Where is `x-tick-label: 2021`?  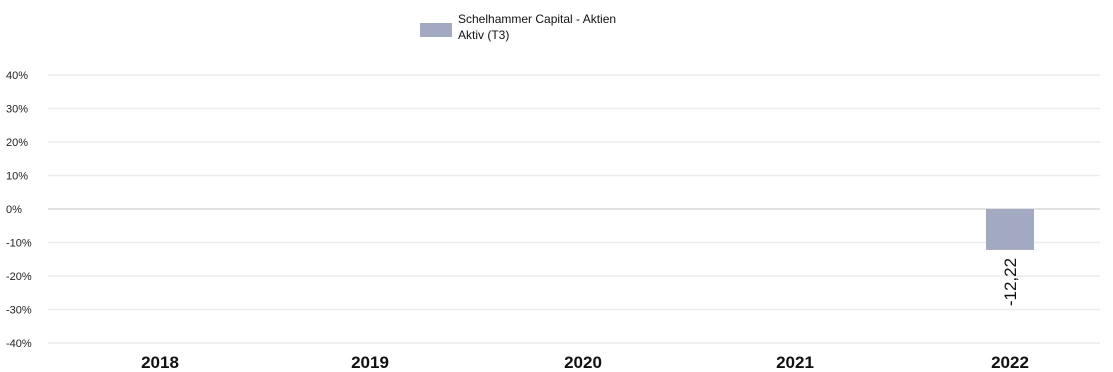
x-tick-label: 2021 is located at coordinates (795, 362).